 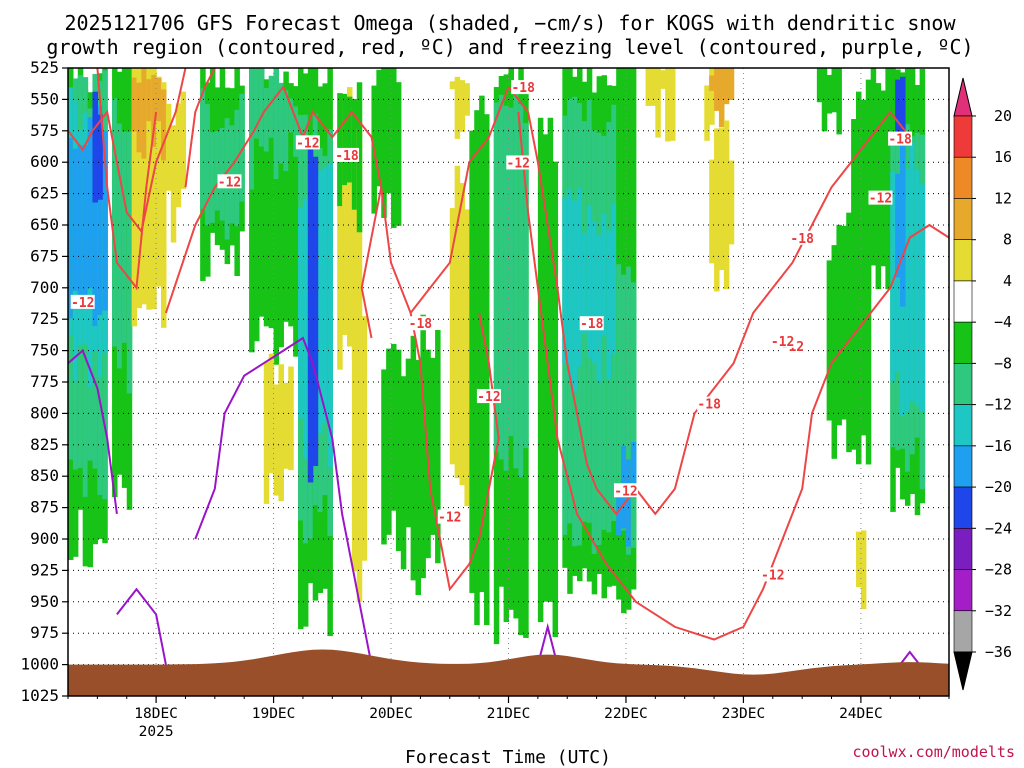 What do you see at coordinates (1007, 281) in the screenshot?
I see `colorbar-label: 4` at bounding box center [1007, 281].